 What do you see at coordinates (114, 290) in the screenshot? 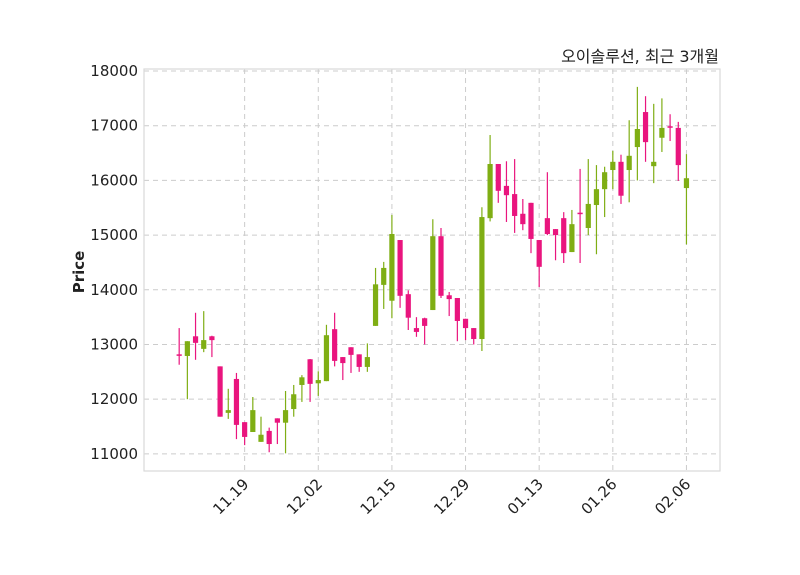
I see `y-tick-label: 14000` at bounding box center [114, 290].